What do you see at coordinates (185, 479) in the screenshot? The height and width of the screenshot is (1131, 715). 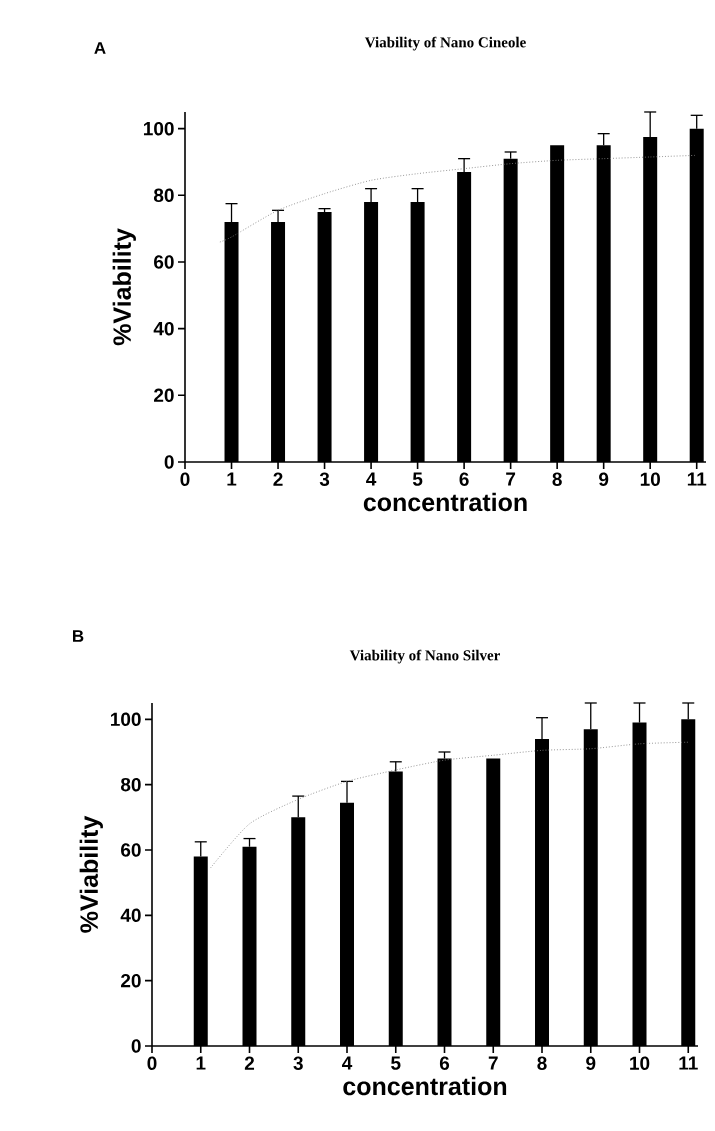 I see `x-tick-label: 0` at bounding box center [185, 479].